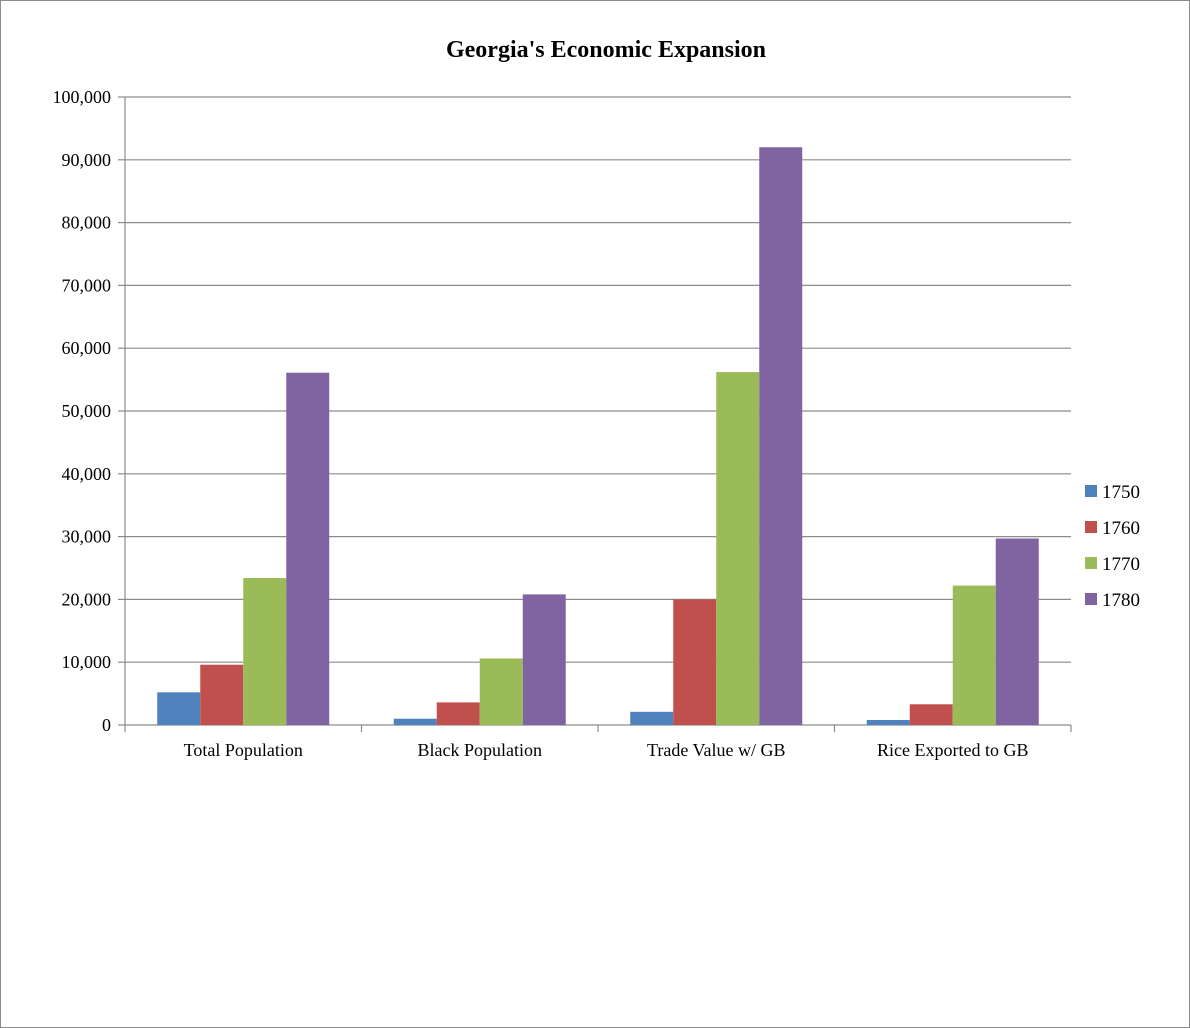  What do you see at coordinates (106, 725) in the screenshot?
I see `y-tick-label: 0` at bounding box center [106, 725].